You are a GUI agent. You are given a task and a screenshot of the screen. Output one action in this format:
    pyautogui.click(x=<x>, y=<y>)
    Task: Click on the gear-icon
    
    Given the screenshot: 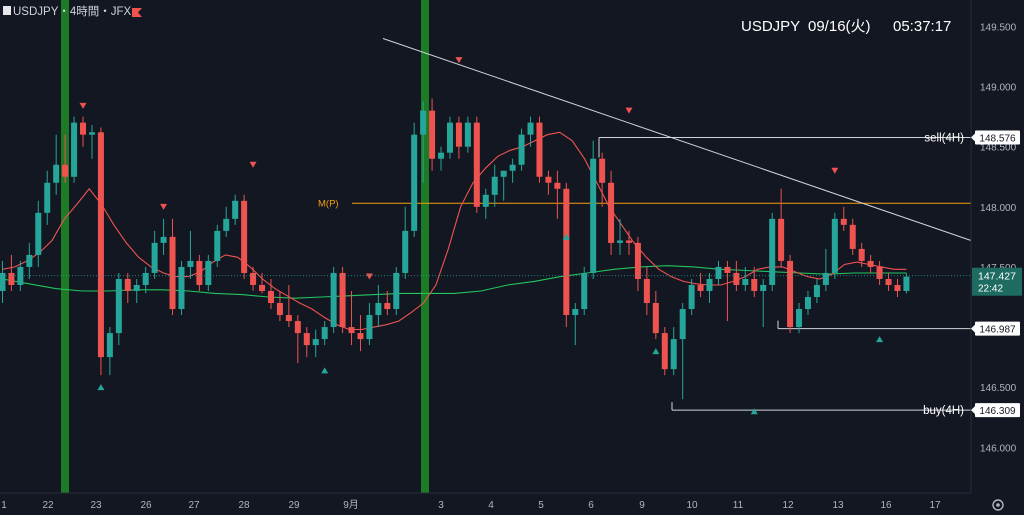 What is the action you would take?
    pyautogui.click(x=998, y=505)
    